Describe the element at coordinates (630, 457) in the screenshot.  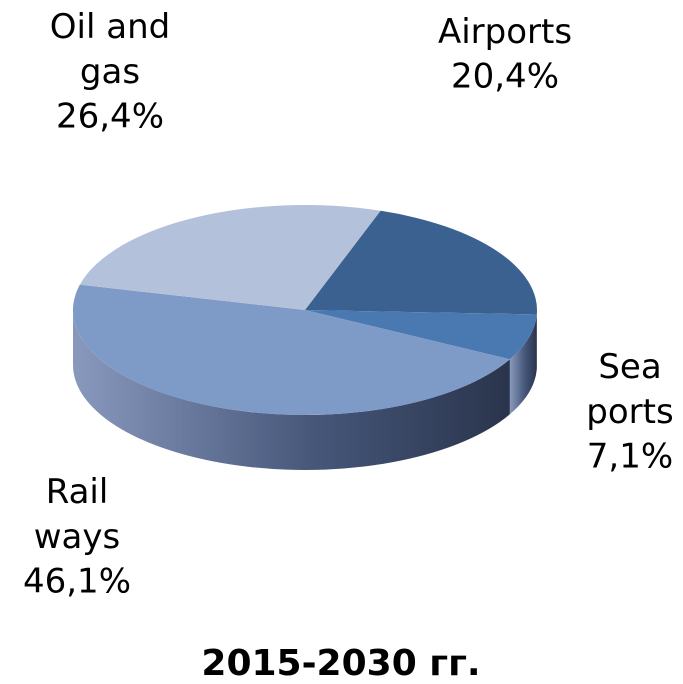
I see `data-label-value: 7,1%` at that location.